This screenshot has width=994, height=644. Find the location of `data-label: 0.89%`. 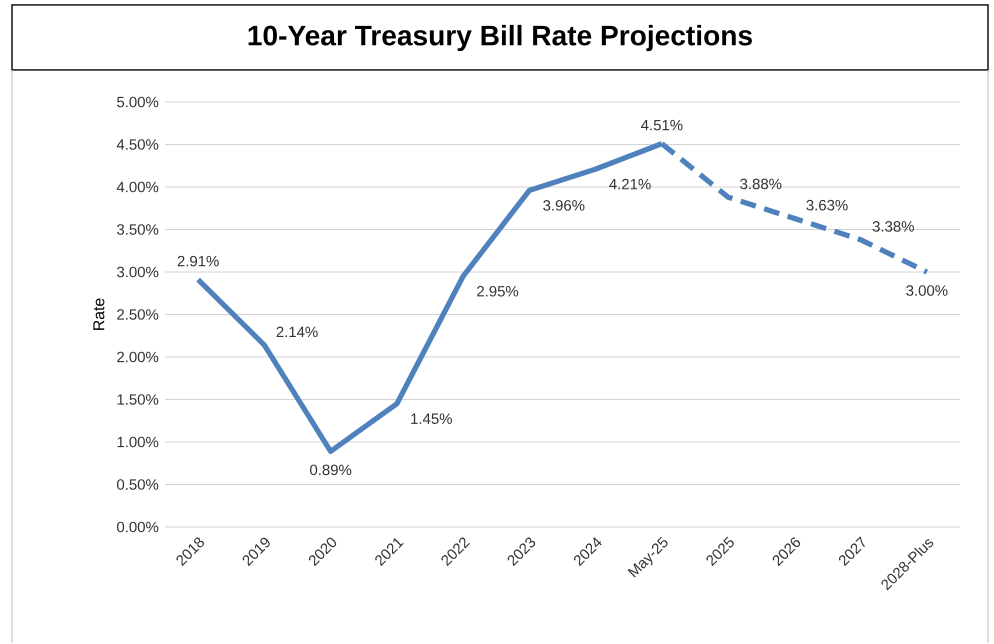

data-label: 0.89% is located at coordinates (331, 470).